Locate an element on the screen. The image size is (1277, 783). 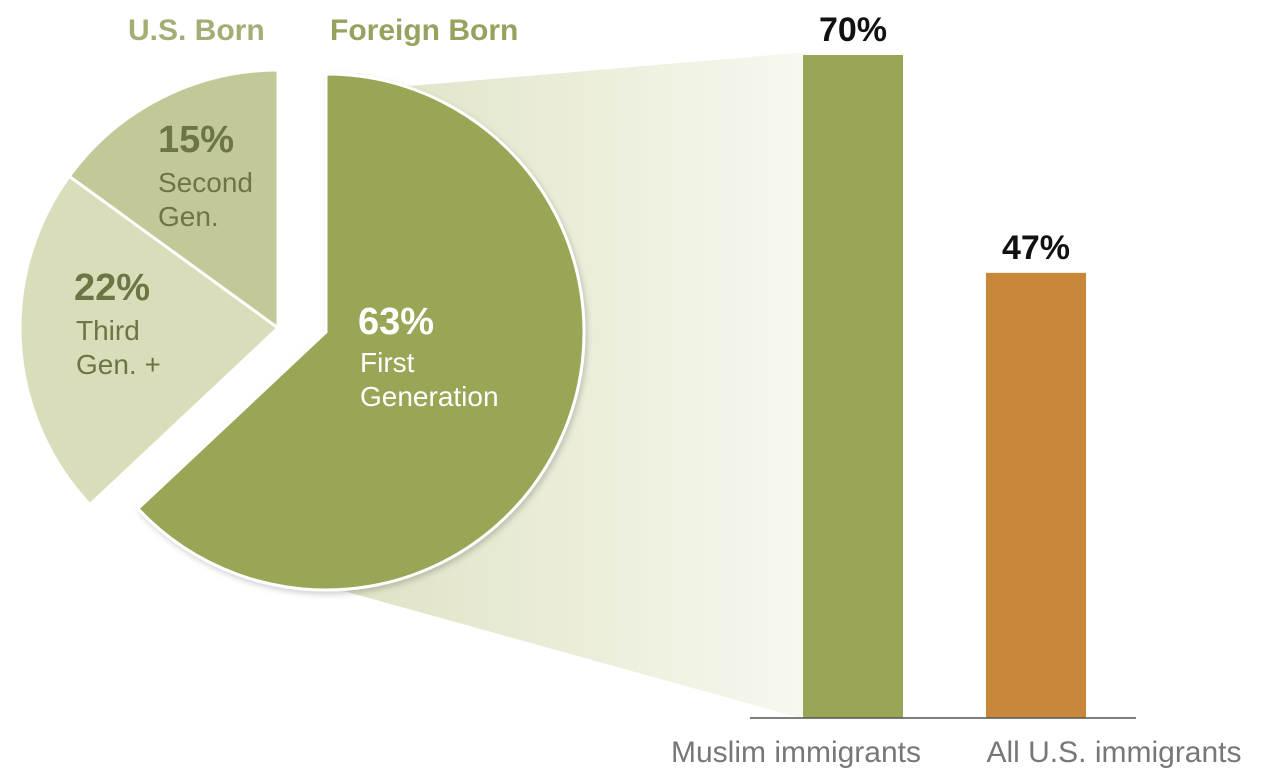
slice-name-second-gen-line1: Second is located at coordinates (205, 182).